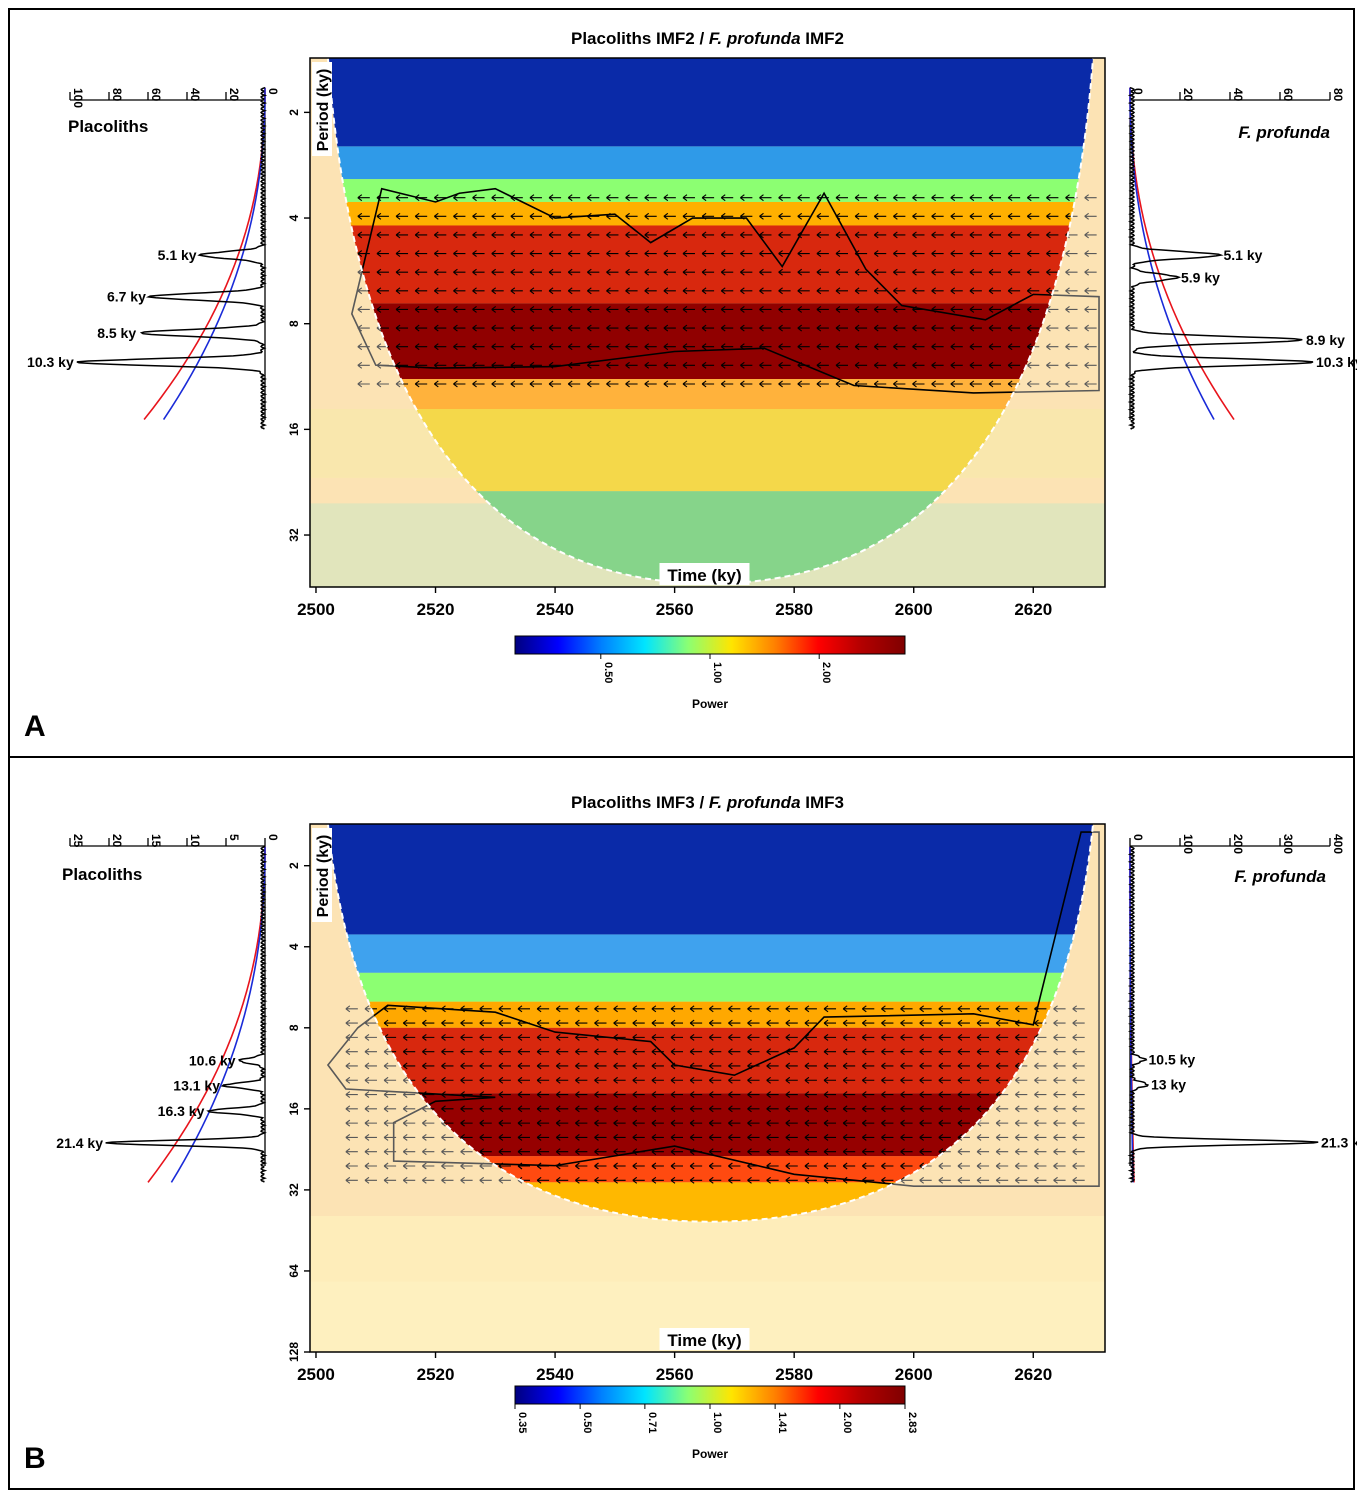 This screenshot has width=1363, height=1498. Describe the element at coordinates (218, 1014) in the screenshot. I see `blue-confidence-curve` at that location.